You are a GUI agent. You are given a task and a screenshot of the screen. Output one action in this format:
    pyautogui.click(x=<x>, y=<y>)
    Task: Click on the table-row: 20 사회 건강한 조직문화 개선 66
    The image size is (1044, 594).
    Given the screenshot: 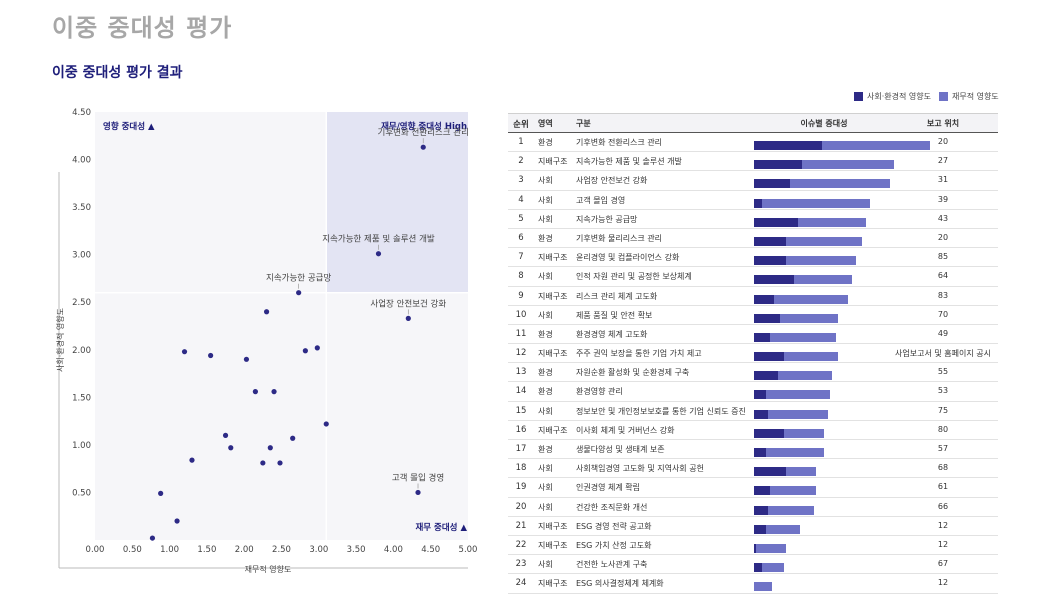 What is the action you would take?
    pyautogui.click(x=753, y=507)
    